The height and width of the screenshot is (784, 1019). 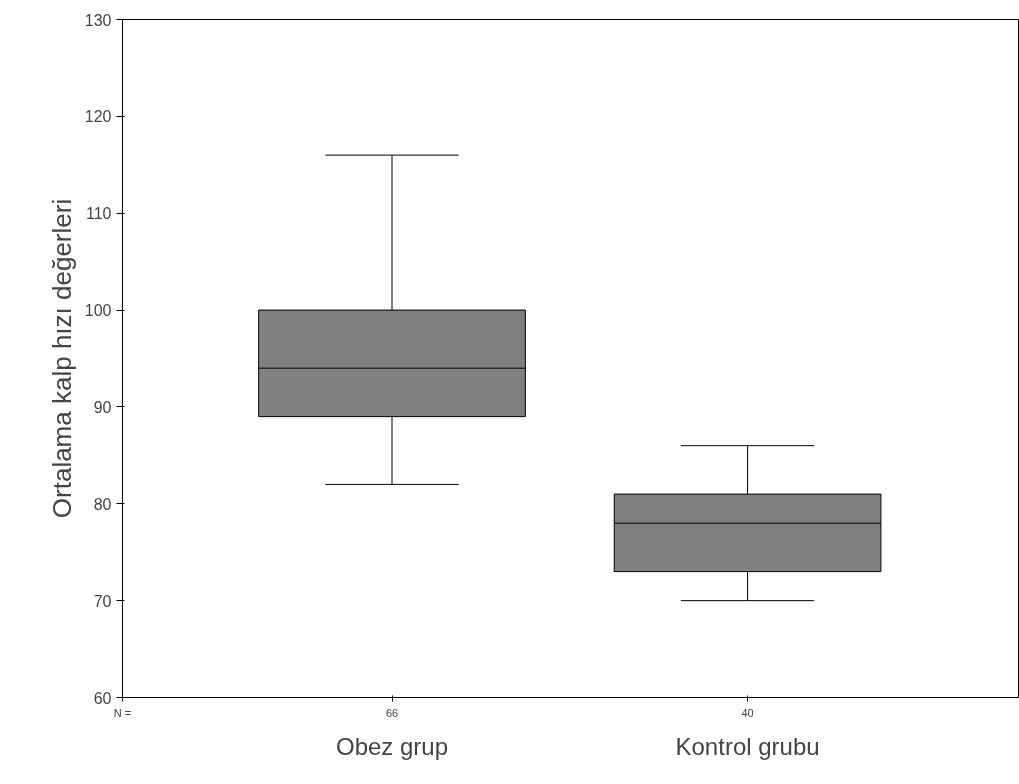 What do you see at coordinates (98, 20) in the screenshot?
I see `y-tick-label: 130` at bounding box center [98, 20].